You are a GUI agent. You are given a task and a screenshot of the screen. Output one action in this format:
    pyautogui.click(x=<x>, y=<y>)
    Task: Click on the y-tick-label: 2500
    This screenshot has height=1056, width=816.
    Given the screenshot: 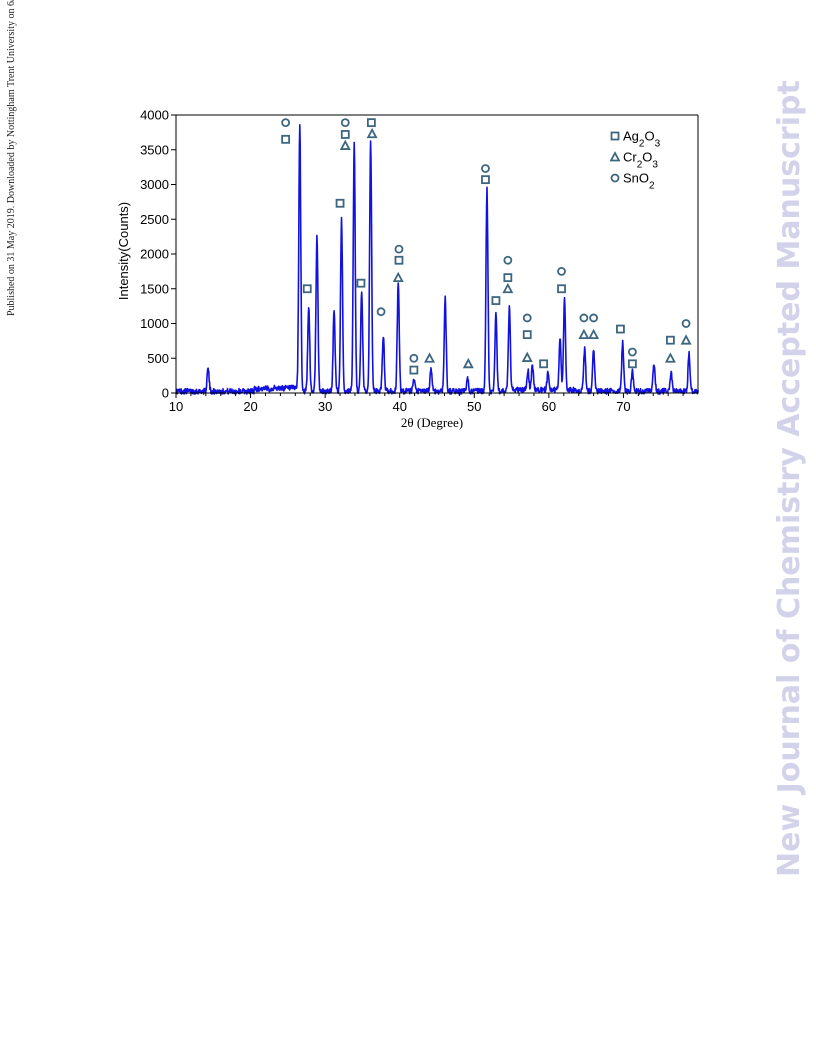 What is the action you would take?
    pyautogui.click(x=154, y=219)
    